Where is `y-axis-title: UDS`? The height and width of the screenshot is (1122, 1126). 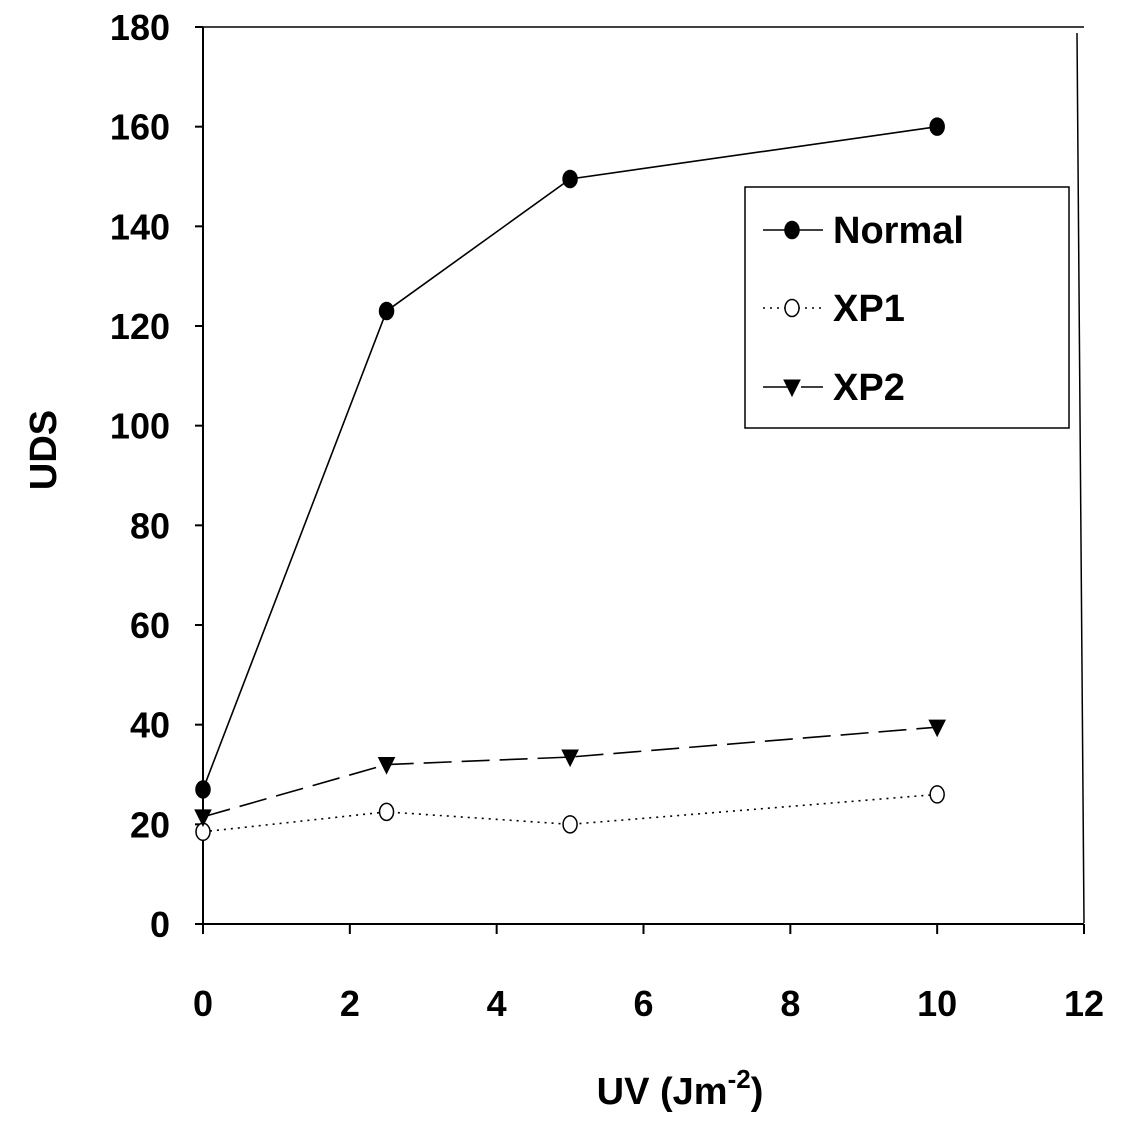
y-axis-title: UDS is located at coordinates (44, 450).